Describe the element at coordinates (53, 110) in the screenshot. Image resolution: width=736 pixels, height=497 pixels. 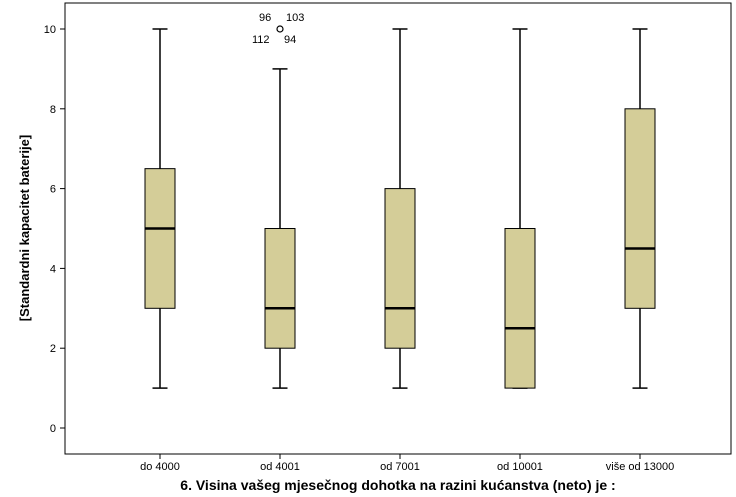
I see `y-tick-label: 8` at that location.